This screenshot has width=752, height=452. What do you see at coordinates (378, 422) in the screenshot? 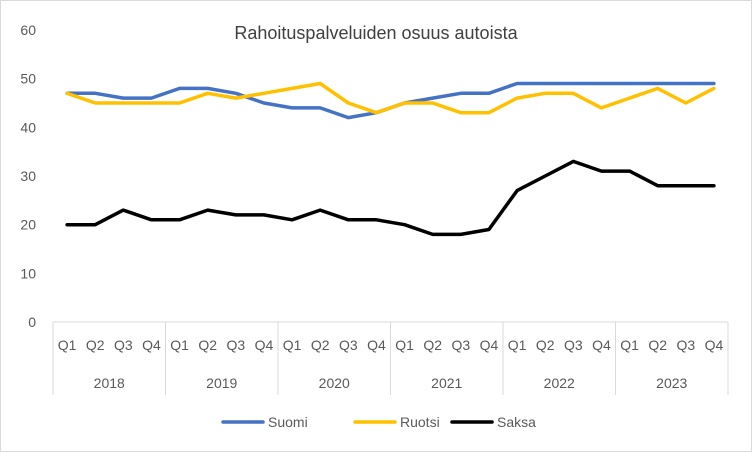
I see `legend: Suomi Ruotsi Saksa` at bounding box center [378, 422].